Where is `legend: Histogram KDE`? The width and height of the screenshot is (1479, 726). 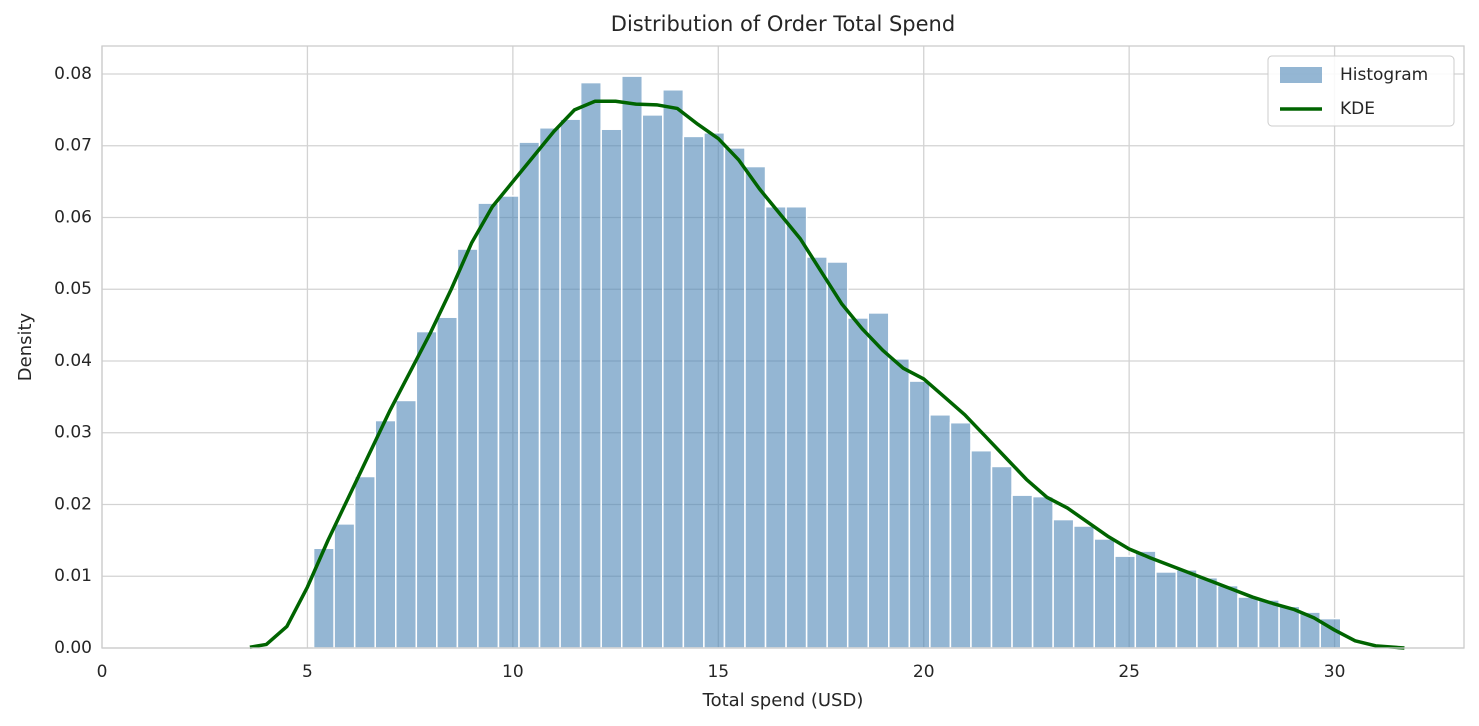 legend: Histogram KDE is located at coordinates (1361, 91).